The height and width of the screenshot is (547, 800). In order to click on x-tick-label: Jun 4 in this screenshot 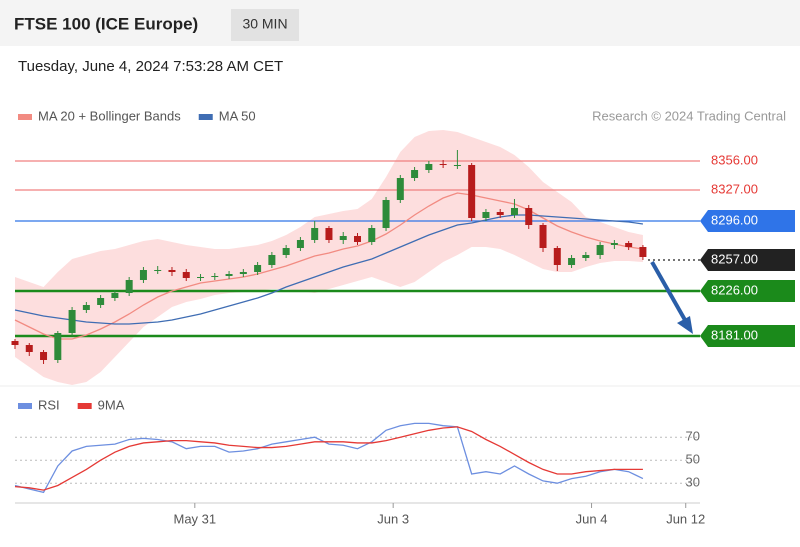, I will do `click(592, 518)`.